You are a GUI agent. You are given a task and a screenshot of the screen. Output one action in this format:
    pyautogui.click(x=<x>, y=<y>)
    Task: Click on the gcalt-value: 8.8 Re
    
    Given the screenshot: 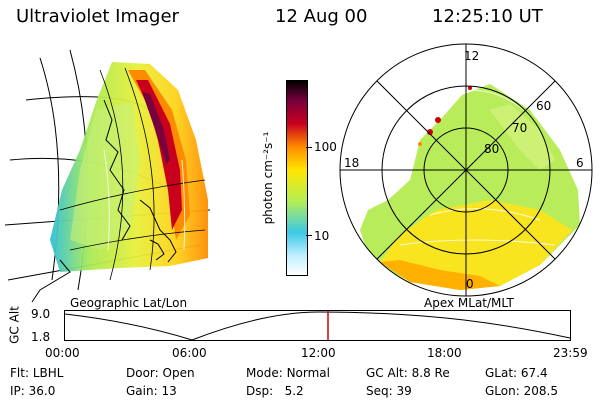 What is the action you would take?
    pyautogui.click(x=430, y=373)
    